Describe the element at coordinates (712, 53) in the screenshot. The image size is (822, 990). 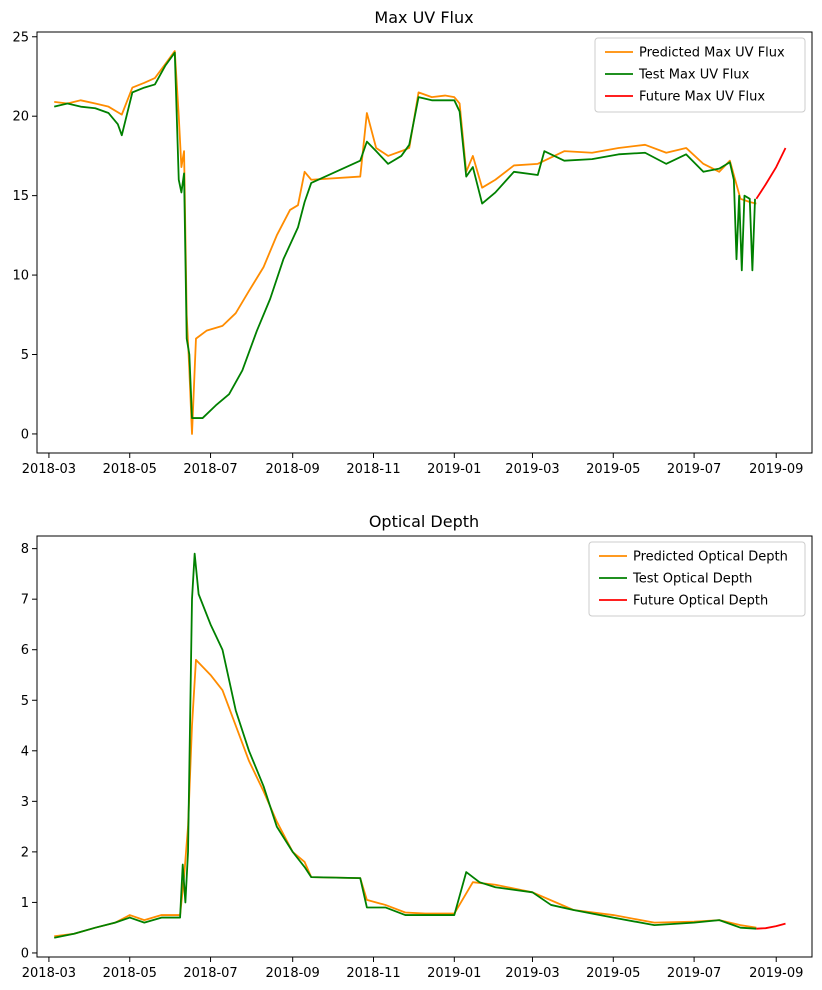
I see `legend-label: Predicted Max UV Flux` at that location.